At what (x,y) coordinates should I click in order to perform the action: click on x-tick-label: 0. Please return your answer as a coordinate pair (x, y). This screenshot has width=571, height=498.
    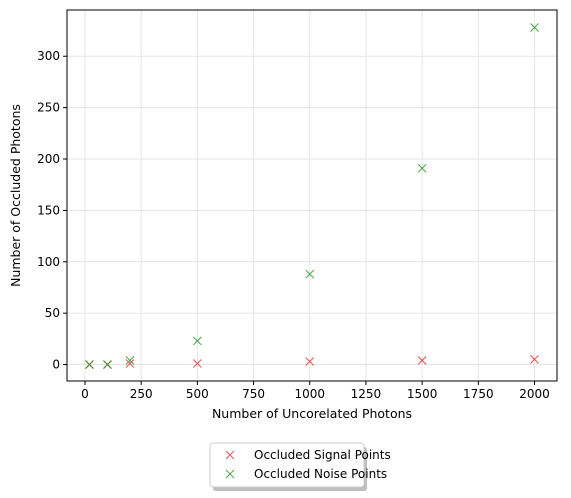
    Looking at the image, I should click on (85, 394).